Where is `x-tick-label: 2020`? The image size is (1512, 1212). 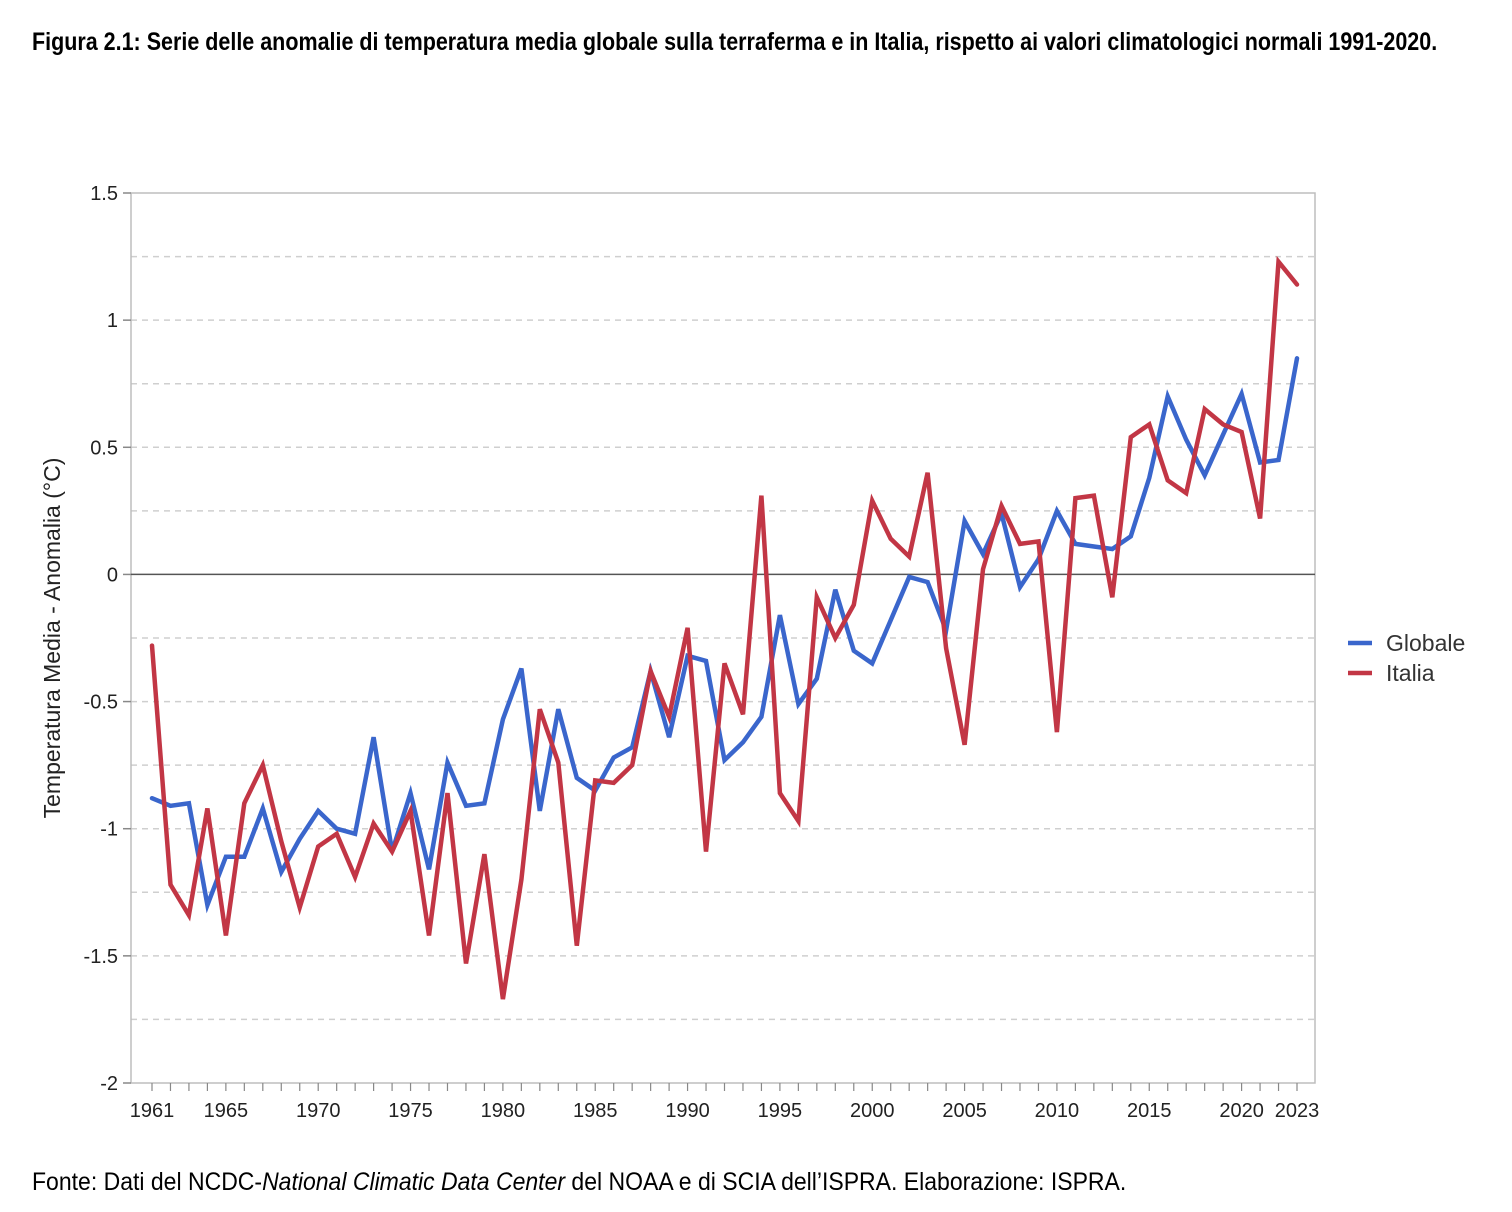 x-tick-label: 2020 is located at coordinates (1241, 1111).